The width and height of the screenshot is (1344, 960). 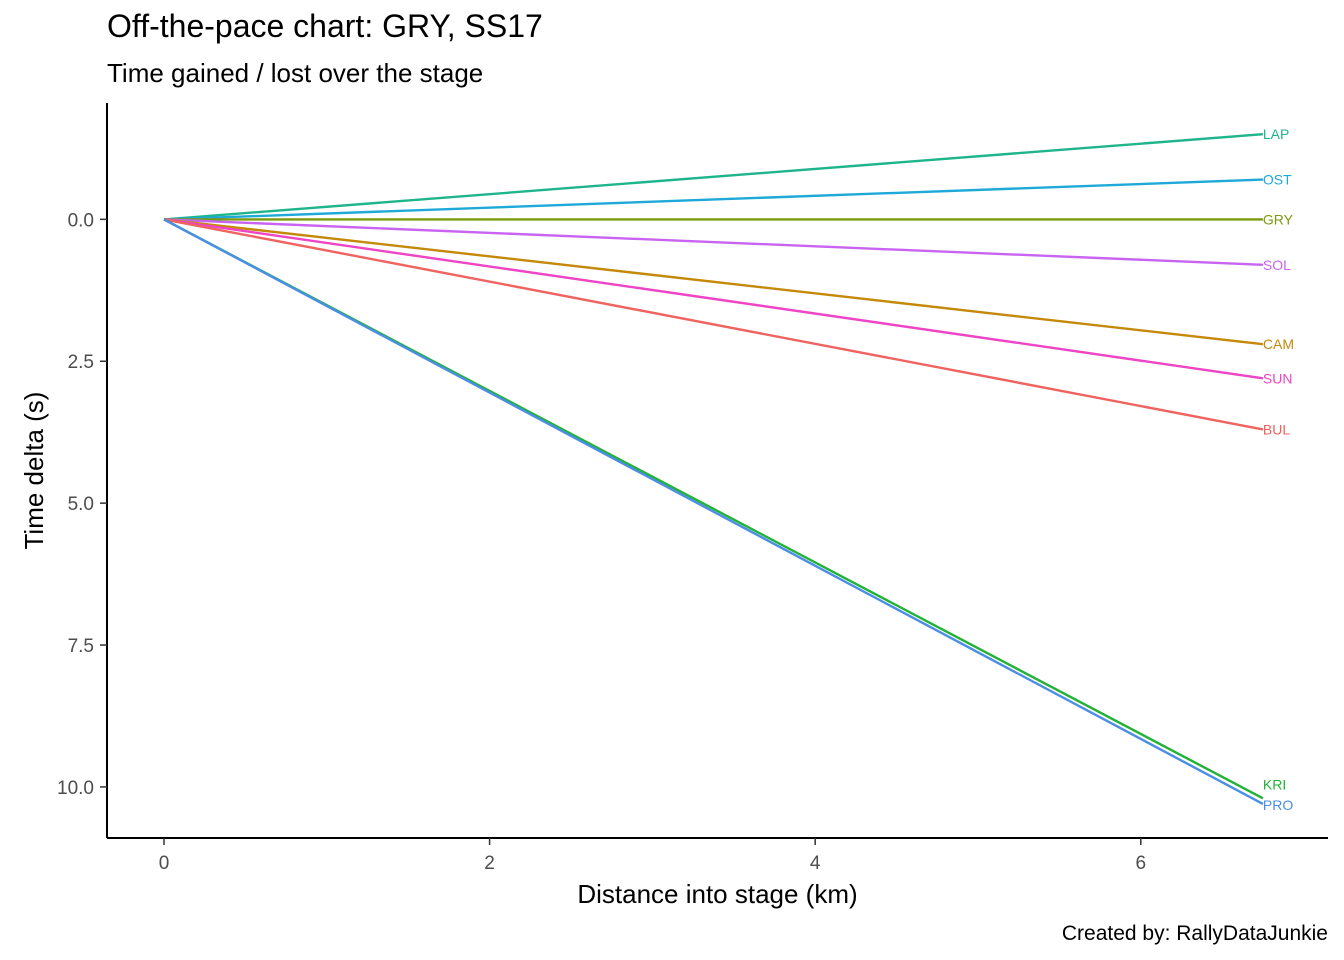 I want to click on y-axis-title: Time delta (s), so click(x=34, y=471).